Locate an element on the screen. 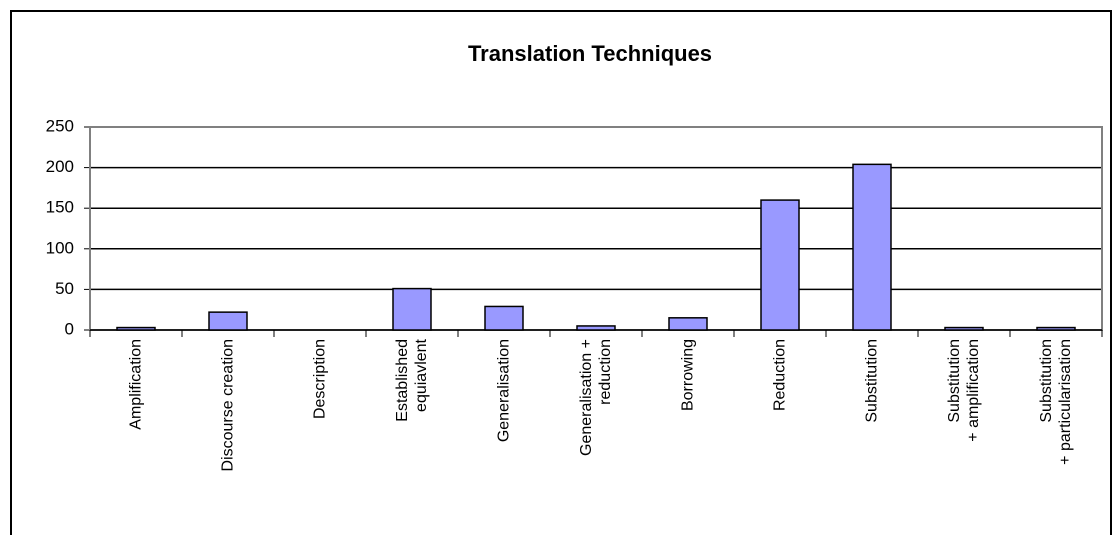 The width and height of the screenshot is (1112, 535). x-tick-label: Established equiavlent is located at coordinates (412, 380).